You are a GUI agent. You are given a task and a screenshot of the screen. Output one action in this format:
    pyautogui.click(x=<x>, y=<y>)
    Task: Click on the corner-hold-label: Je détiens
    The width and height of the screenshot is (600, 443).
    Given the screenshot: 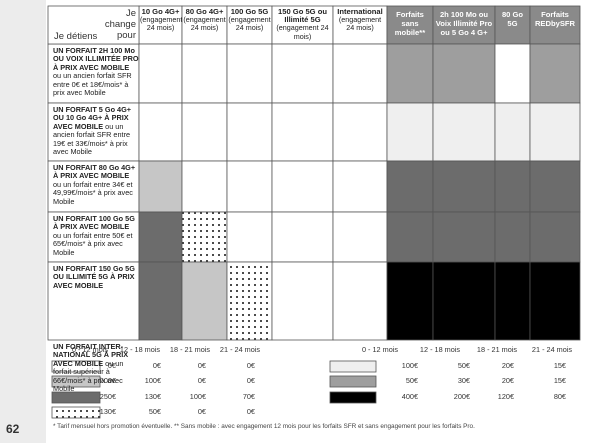 What is the action you would take?
    pyautogui.click(x=76, y=36)
    